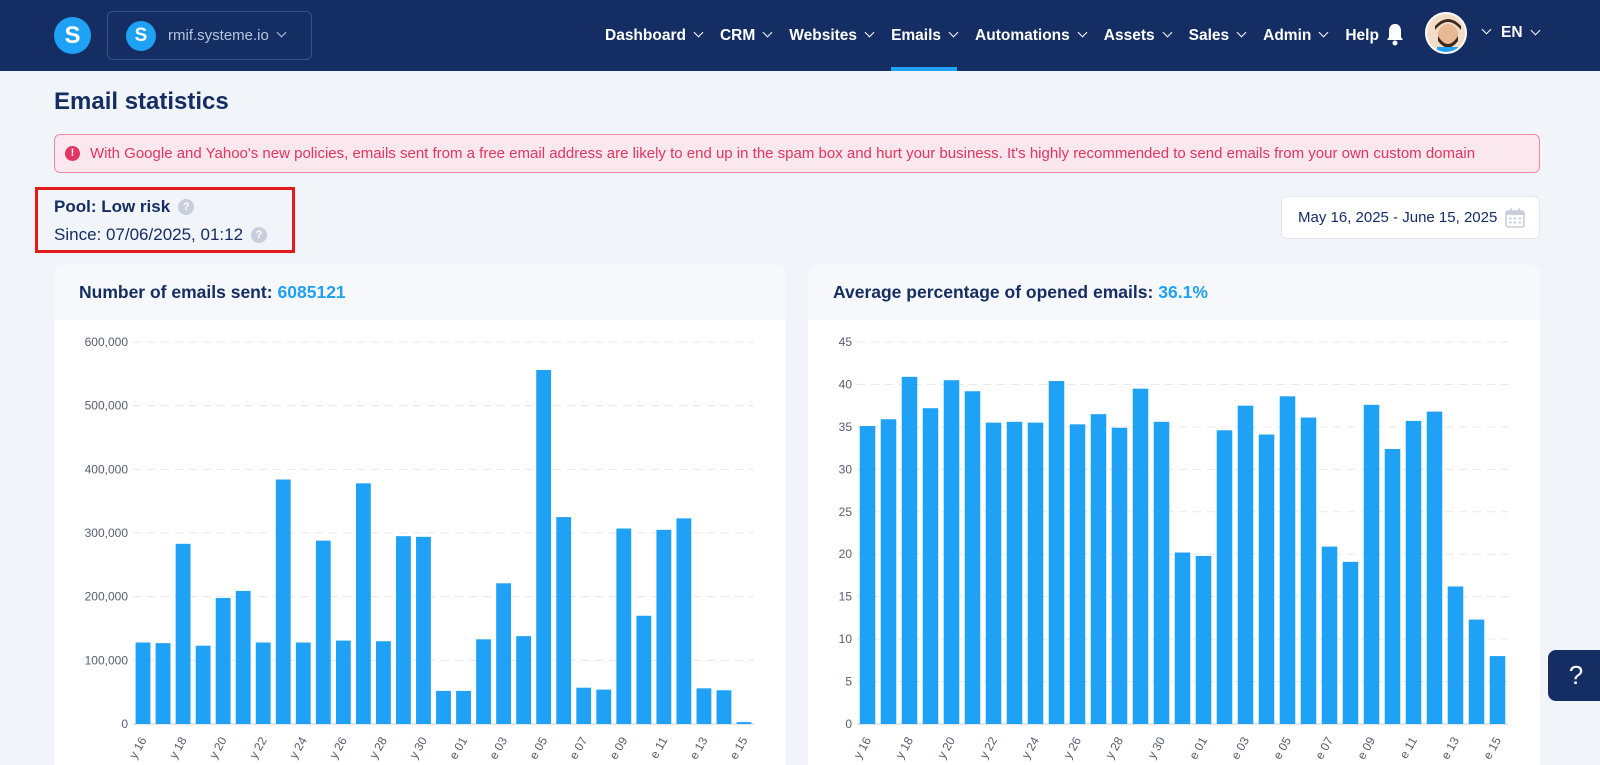 The image size is (1600, 765). What do you see at coordinates (1198, 748) in the screenshot?
I see `x-tick-label: e 01` at bounding box center [1198, 748].